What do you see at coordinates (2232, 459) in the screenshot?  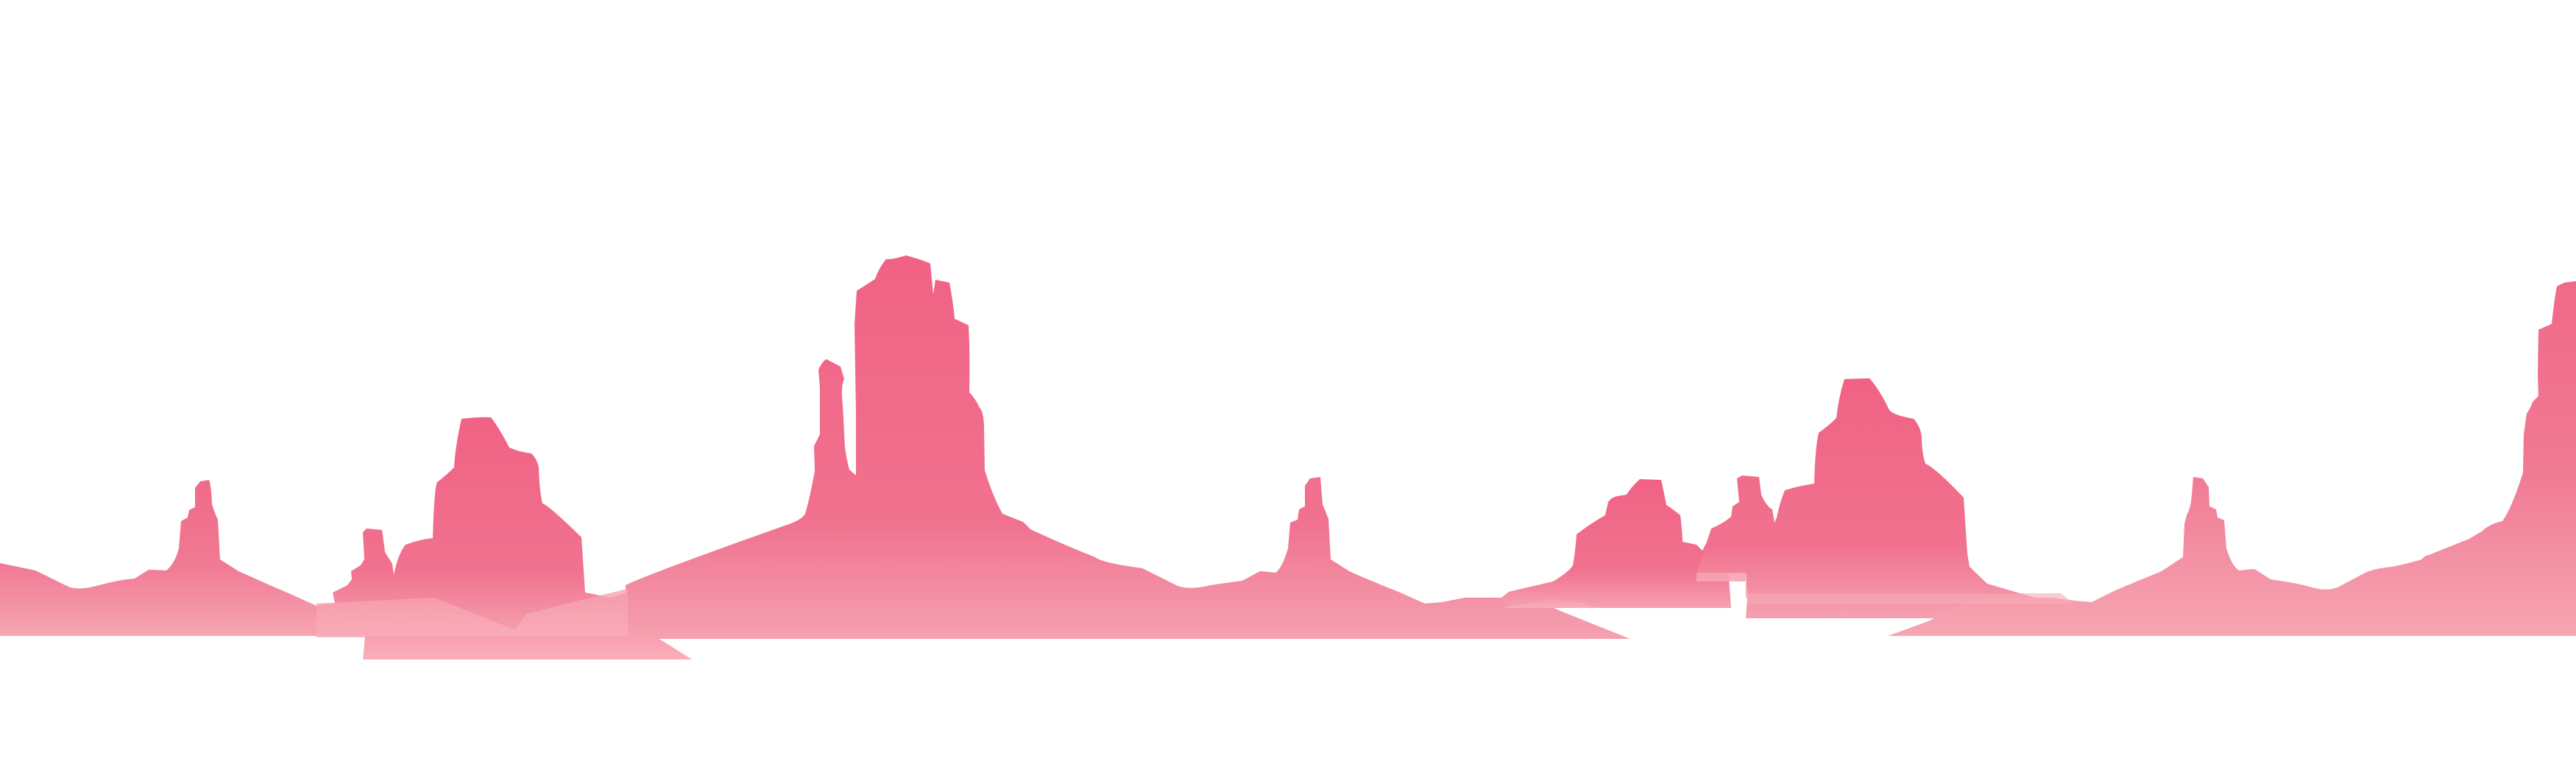 I see `right-hills` at bounding box center [2232, 459].